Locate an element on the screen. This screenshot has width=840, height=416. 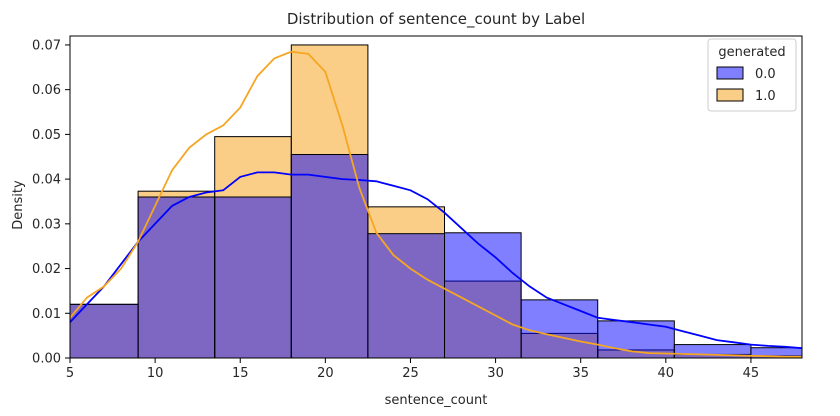
legend-title: generated is located at coordinates (751, 52).